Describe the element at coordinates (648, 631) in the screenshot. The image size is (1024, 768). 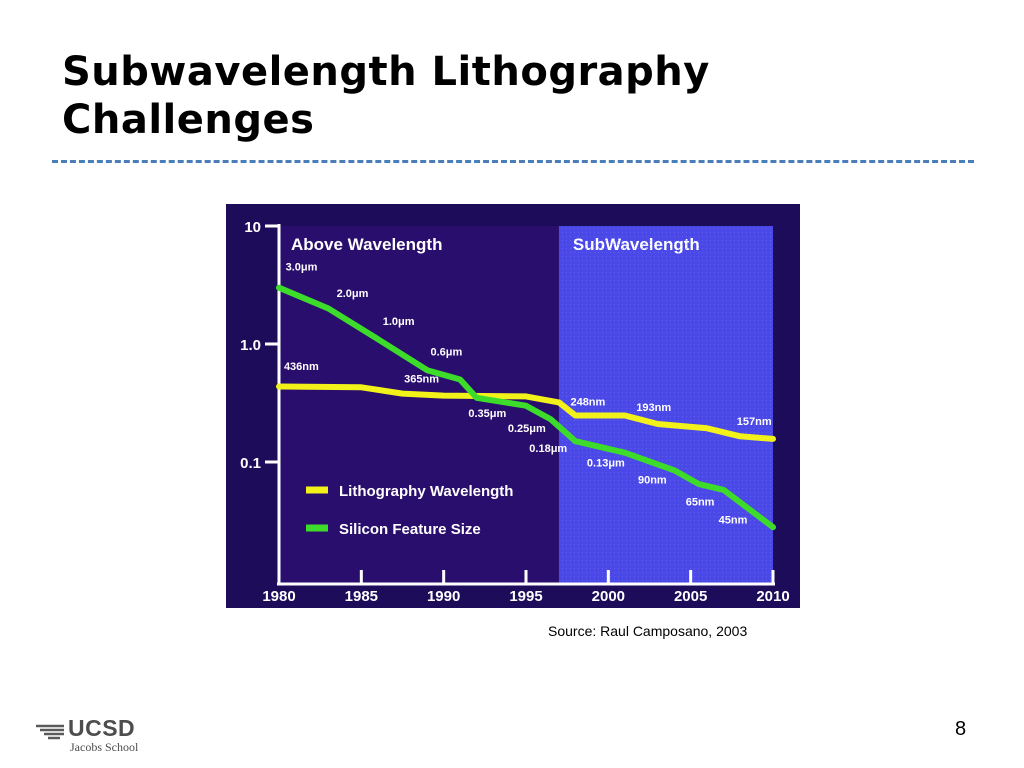
I see `source-caption: Source: Raul Camposano, 2003` at that location.